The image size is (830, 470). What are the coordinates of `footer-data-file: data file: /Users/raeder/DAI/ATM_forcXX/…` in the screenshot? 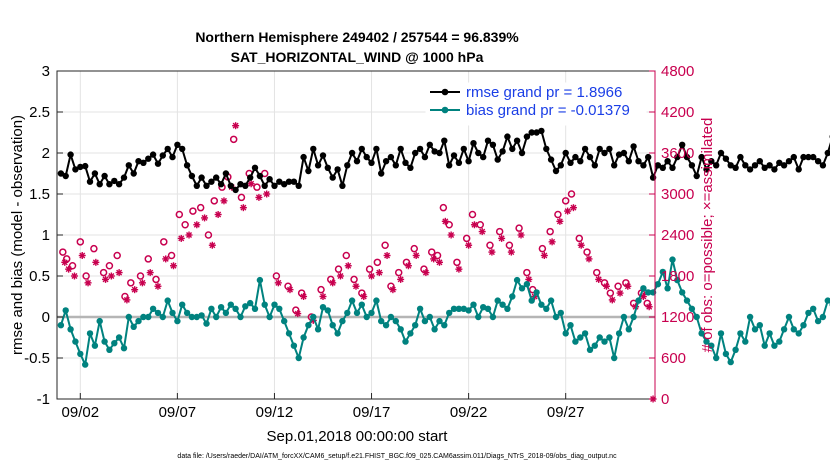 It's located at (397, 456).